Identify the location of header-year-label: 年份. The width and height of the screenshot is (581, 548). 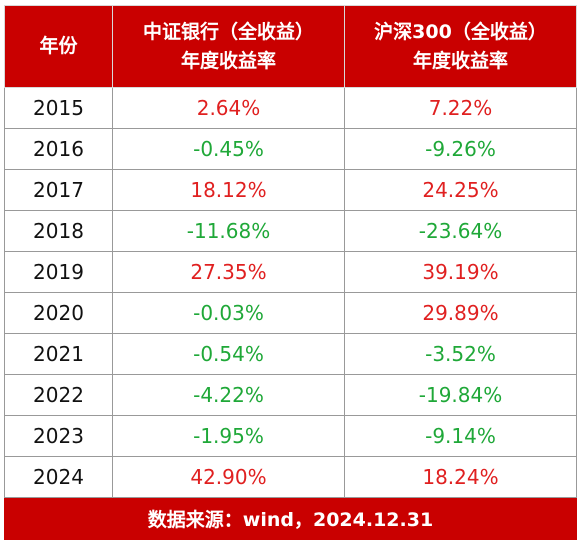
(58, 46).